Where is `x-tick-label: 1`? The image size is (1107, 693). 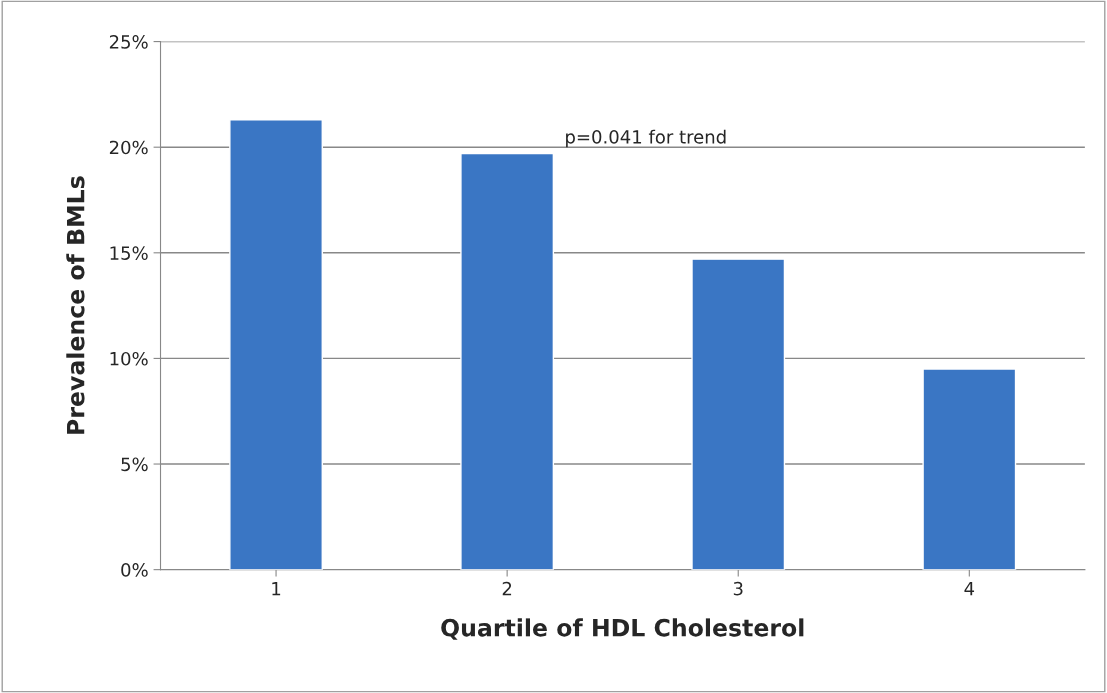
x-tick-label: 1 is located at coordinates (276, 589).